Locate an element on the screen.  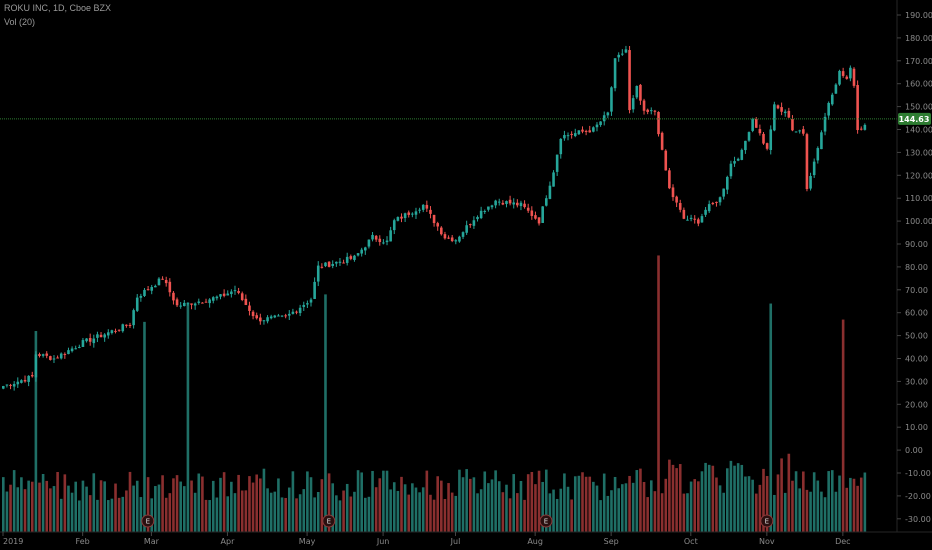
price-tick-label: 70.00 is located at coordinates (916, 290).